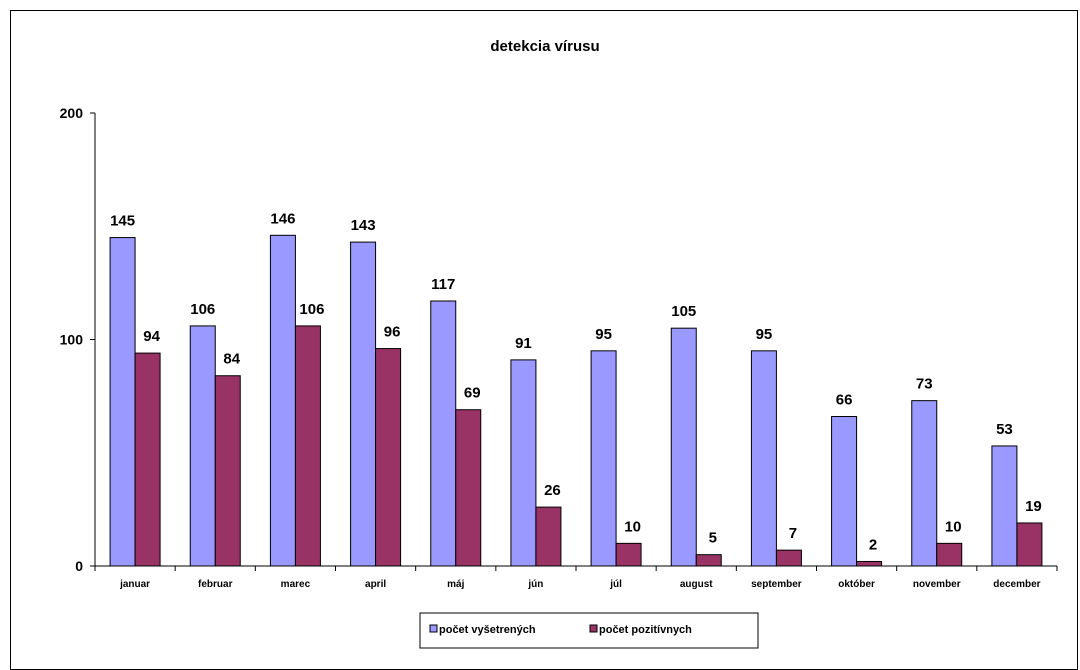 This screenshot has width=1080, height=670. Describe the element at coordinates (523, 343) in the screenshot. I see `data-label: 91` at that location.